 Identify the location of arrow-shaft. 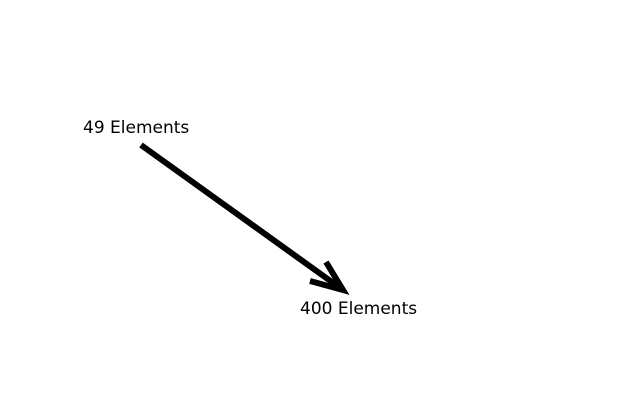
(242, 217).